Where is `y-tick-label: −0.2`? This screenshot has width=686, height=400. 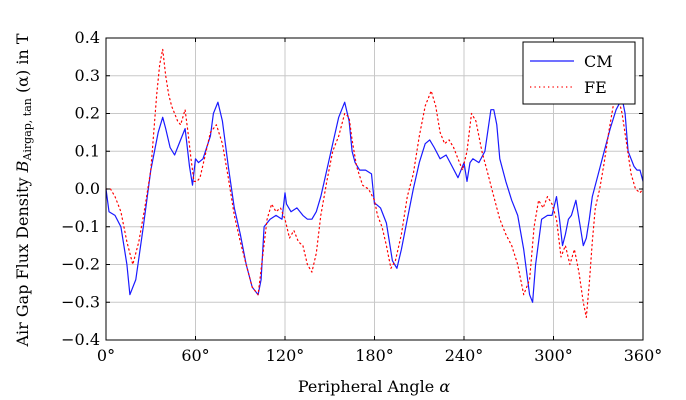
y-tick-label: −0.2 is located at coordinates (80, 264).